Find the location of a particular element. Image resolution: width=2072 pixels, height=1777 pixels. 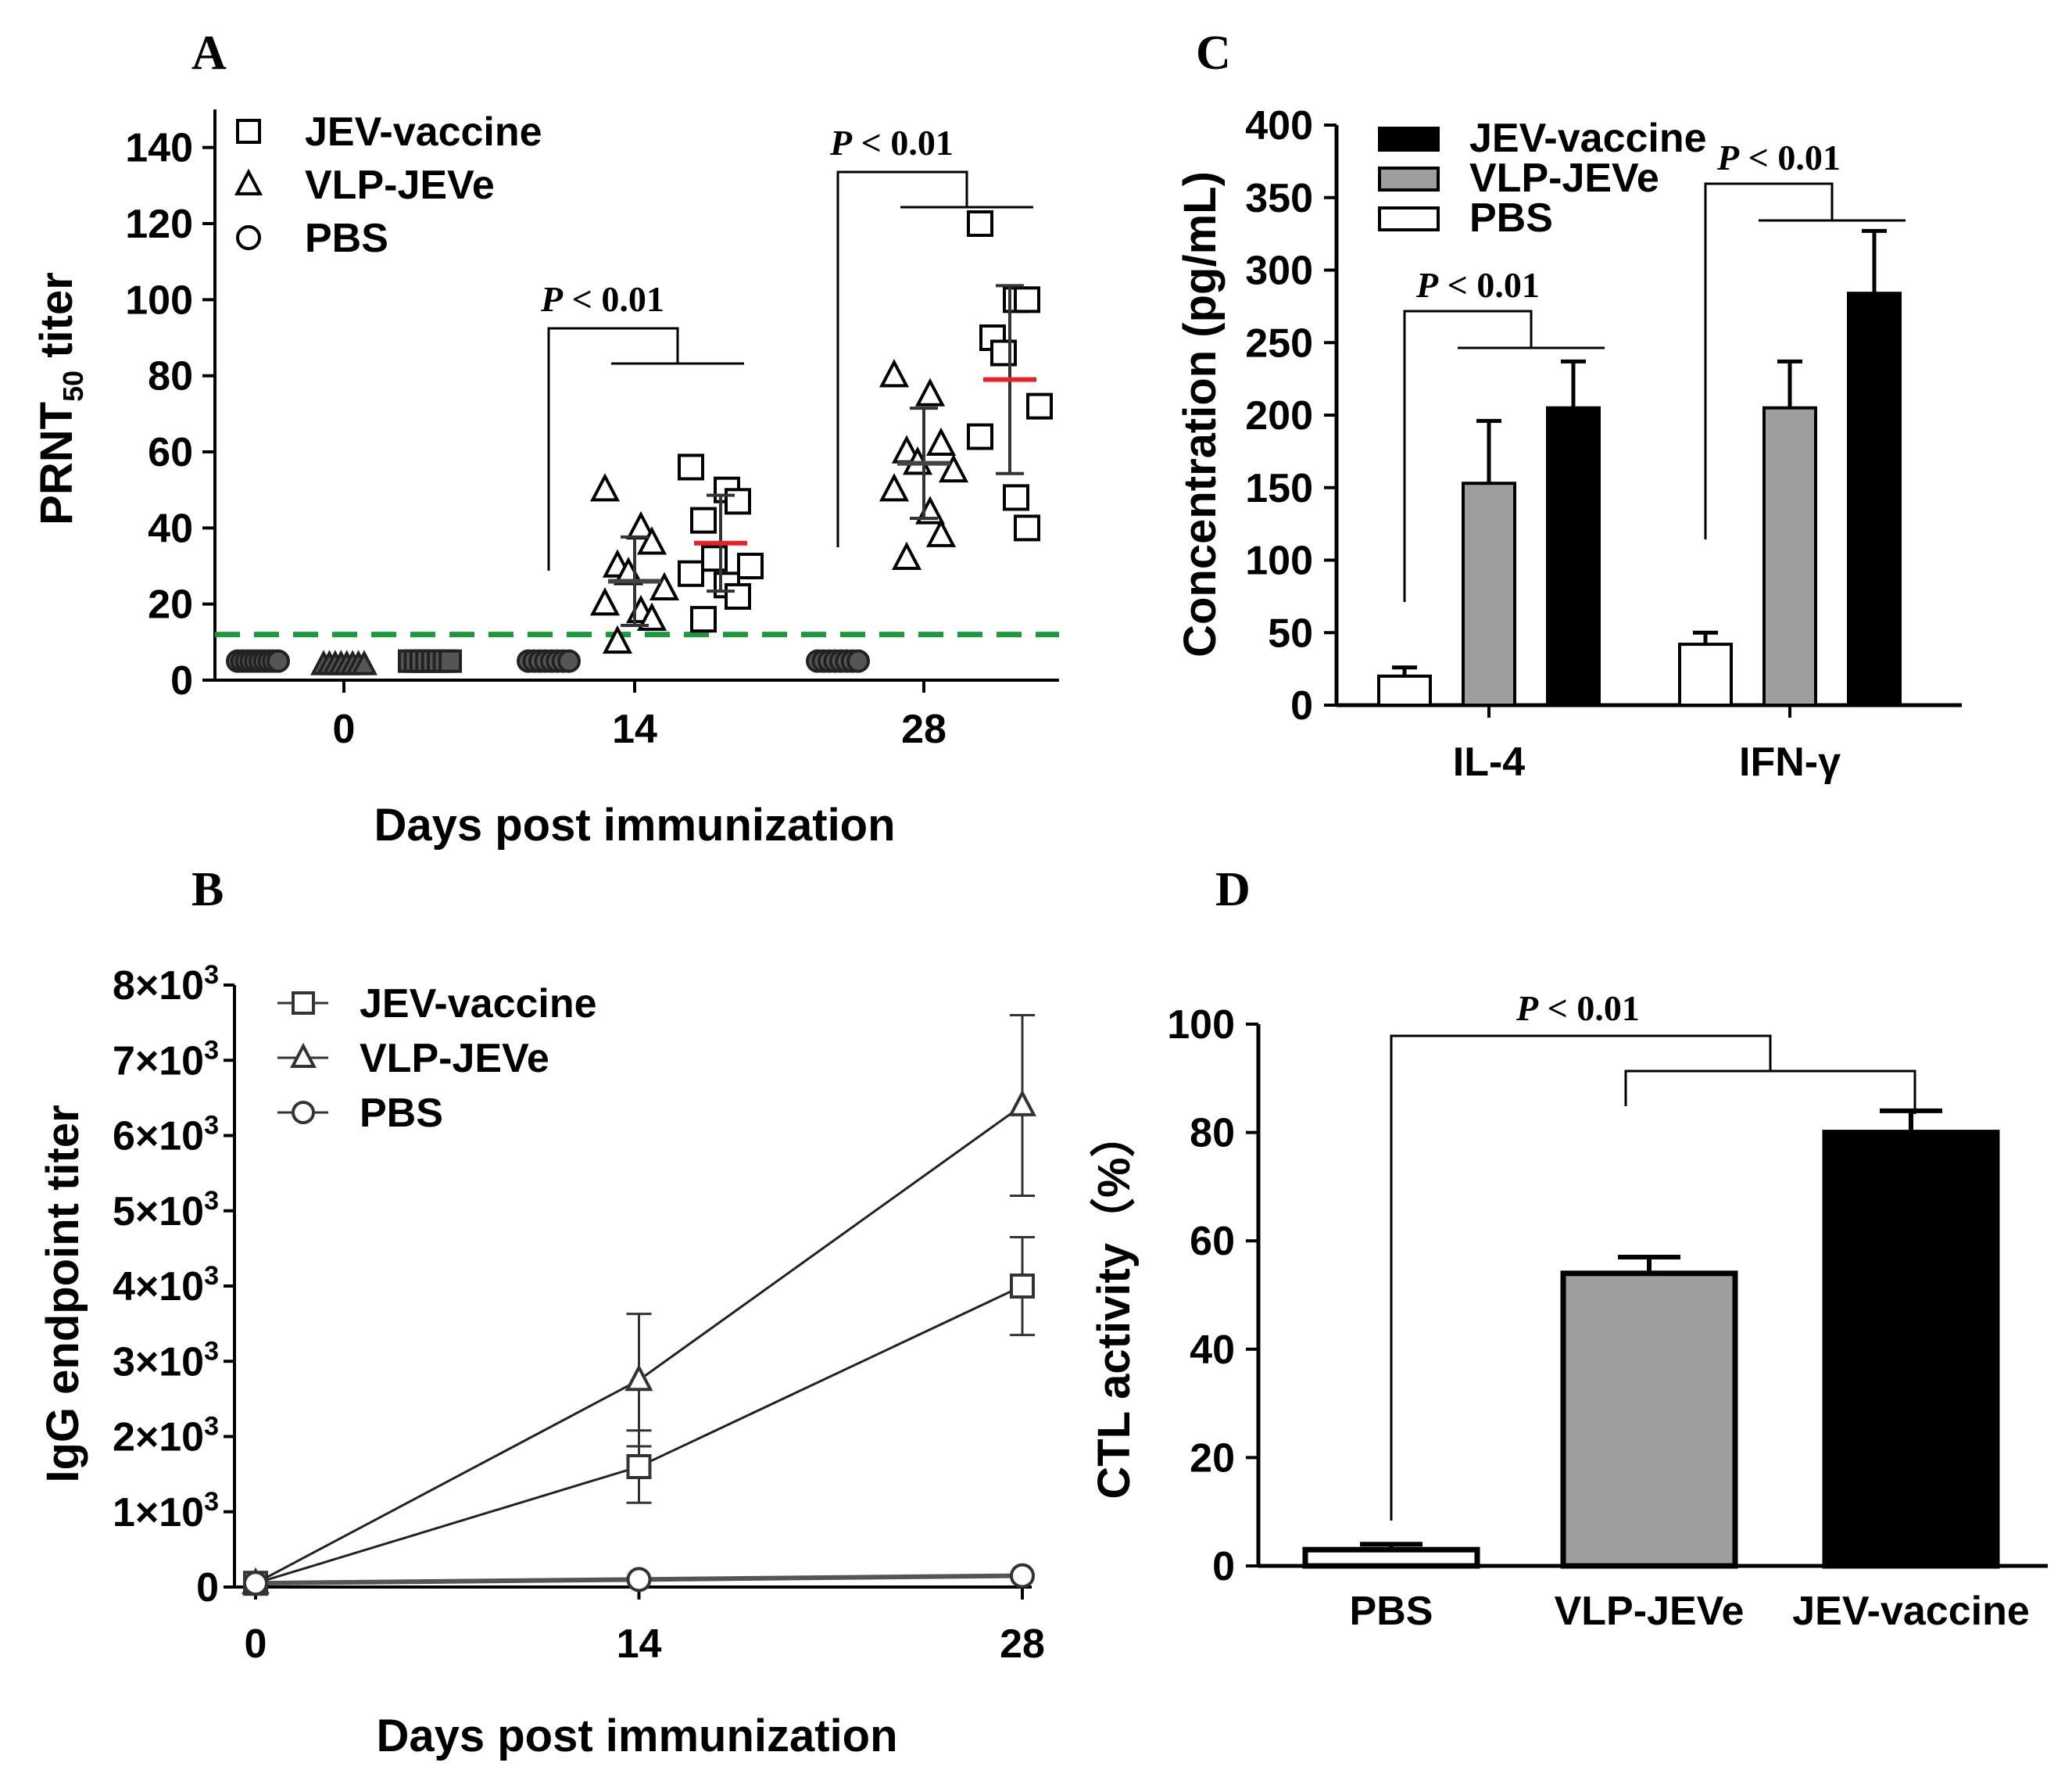

panel-b-y-tick-label-base: 3×10 is located at coordinates (158, 1362).